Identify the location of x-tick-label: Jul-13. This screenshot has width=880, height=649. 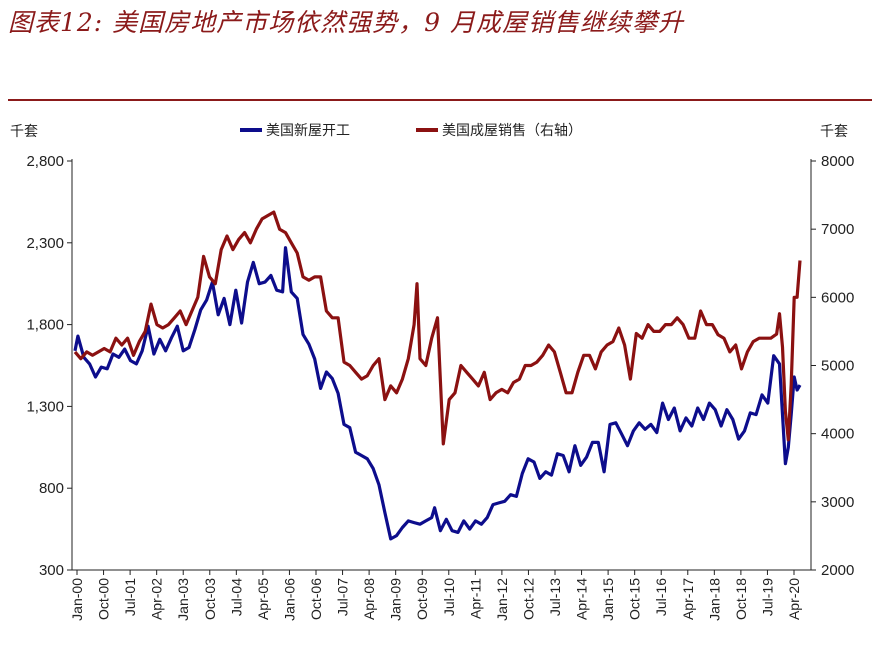
(555, 597).